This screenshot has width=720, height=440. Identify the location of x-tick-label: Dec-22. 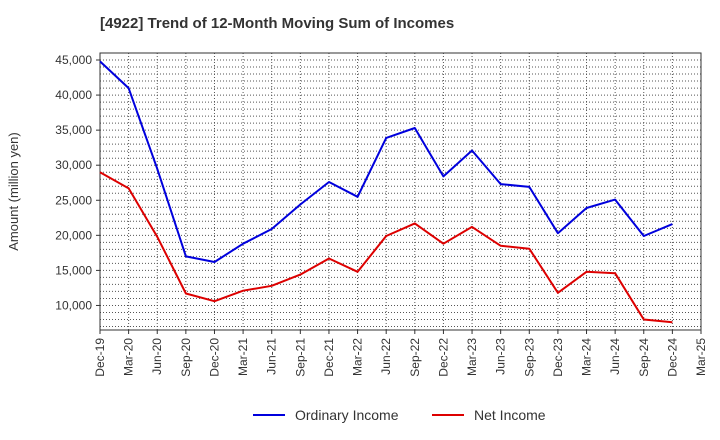
(443, 357).